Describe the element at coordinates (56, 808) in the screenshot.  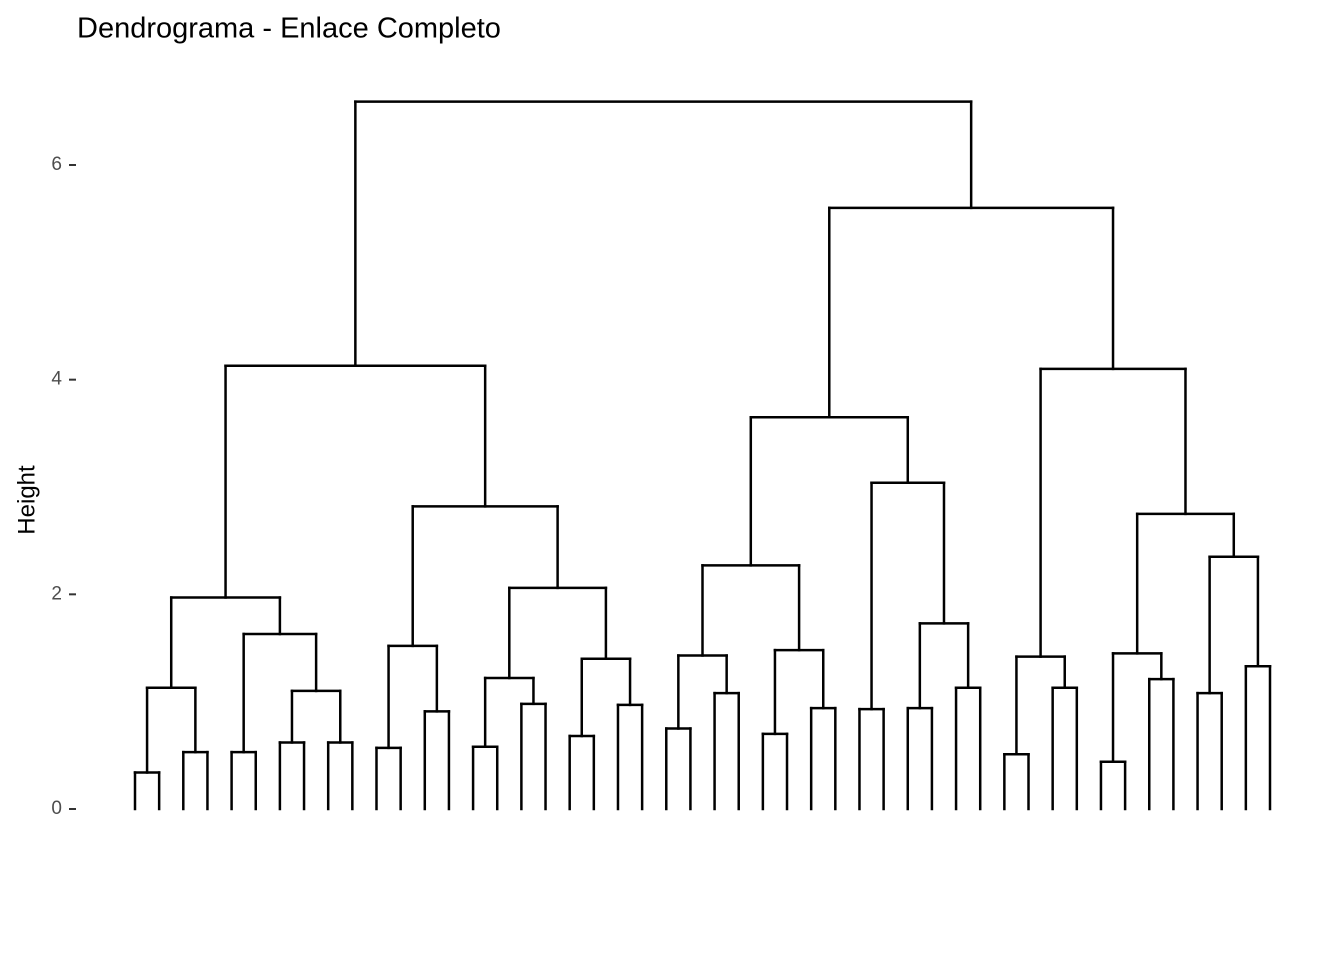
I see `y-tick-label: 0` at that location.